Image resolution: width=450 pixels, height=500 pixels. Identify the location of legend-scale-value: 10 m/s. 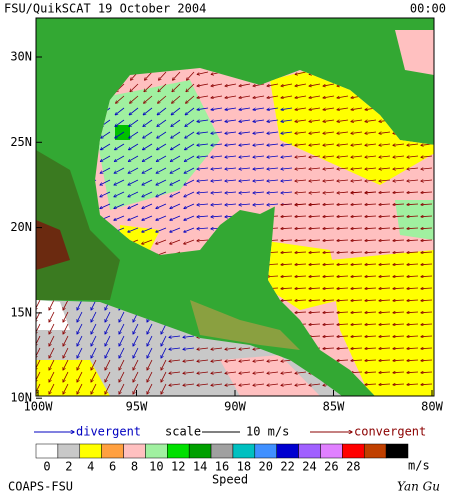
(267, 432).